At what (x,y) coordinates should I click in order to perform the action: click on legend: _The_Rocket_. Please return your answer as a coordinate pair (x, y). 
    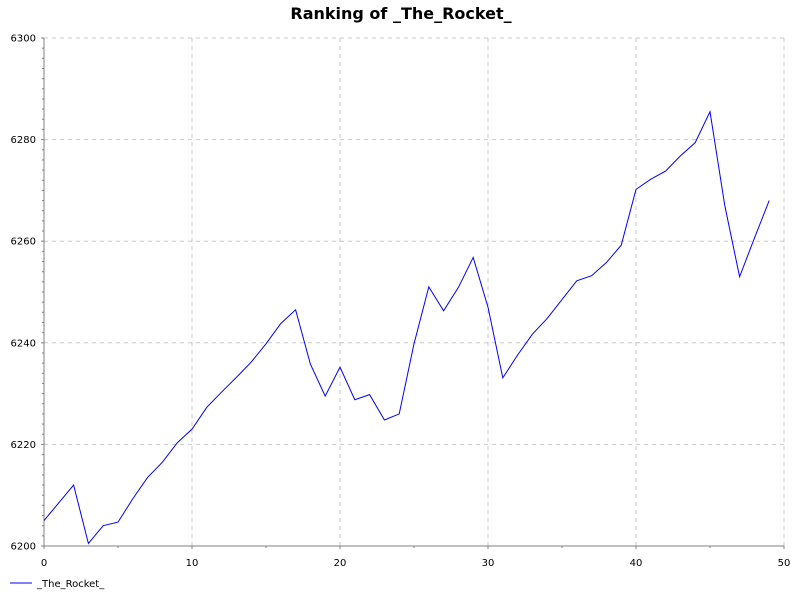
    Looking at the image, I should click on (57, 584).